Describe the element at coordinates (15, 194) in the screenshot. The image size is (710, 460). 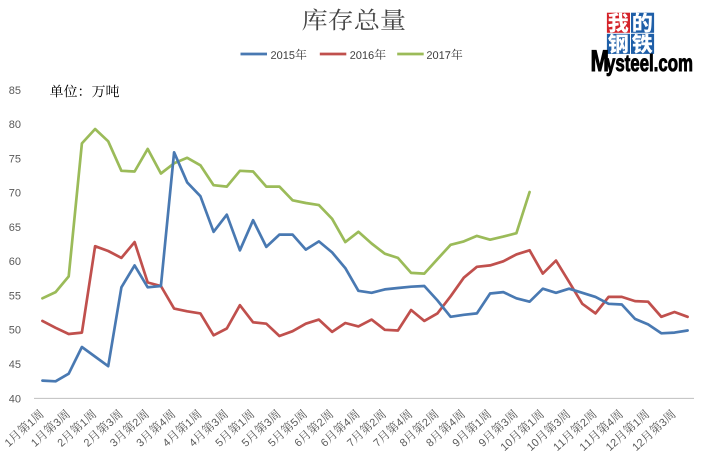
I see `svg-text: 70` at that location.